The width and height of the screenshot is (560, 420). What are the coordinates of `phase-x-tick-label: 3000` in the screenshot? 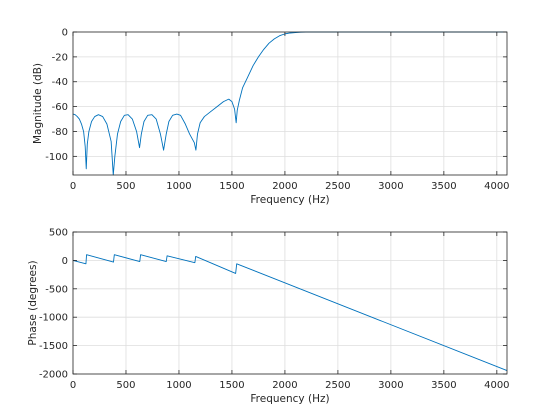 It's located at (390, 385).